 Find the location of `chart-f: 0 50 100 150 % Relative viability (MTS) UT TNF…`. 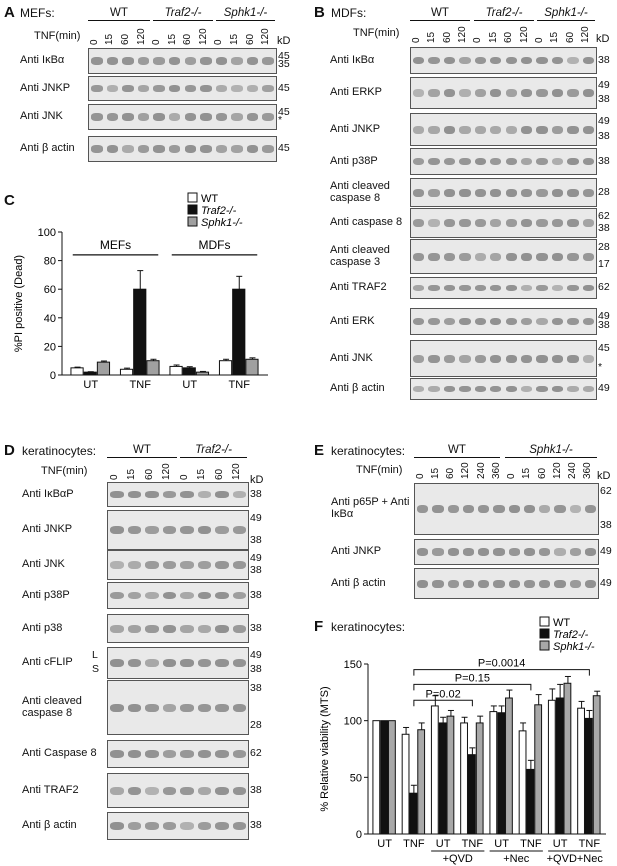

chart-f: 0 50 100 150 % Relative viability (MTS) UT TNF… is located at coordinates (462, 740).